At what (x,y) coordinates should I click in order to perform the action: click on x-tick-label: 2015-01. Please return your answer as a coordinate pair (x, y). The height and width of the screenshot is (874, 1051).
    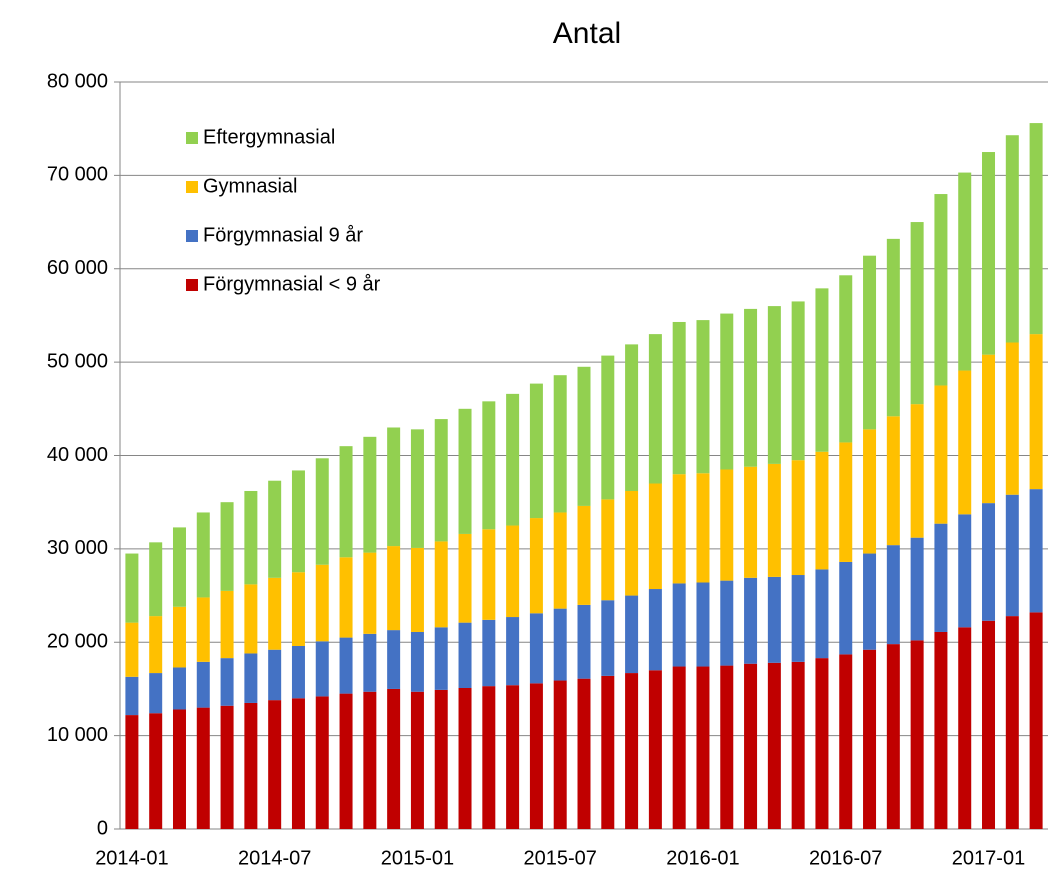
    Looking at the image, I should click on (417, 858).